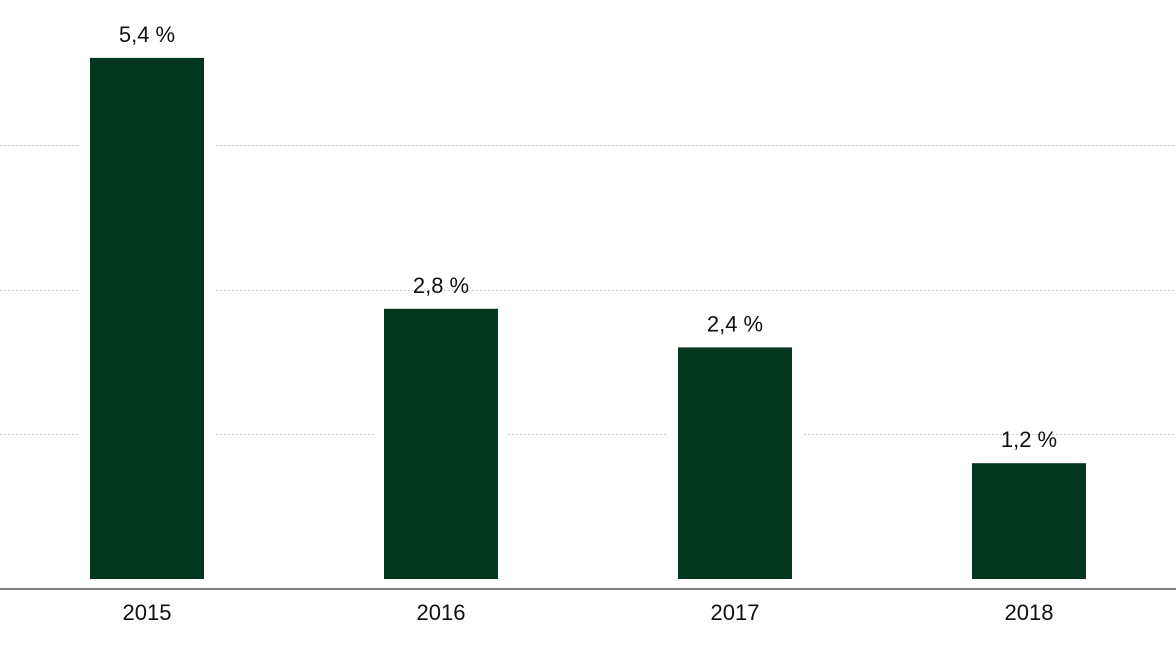 Image resolution: width=1176 pixels, height=650 pixels. Describe the element at coordinates (735, 463) in the screenshot. I see `bar-2017` at that location.